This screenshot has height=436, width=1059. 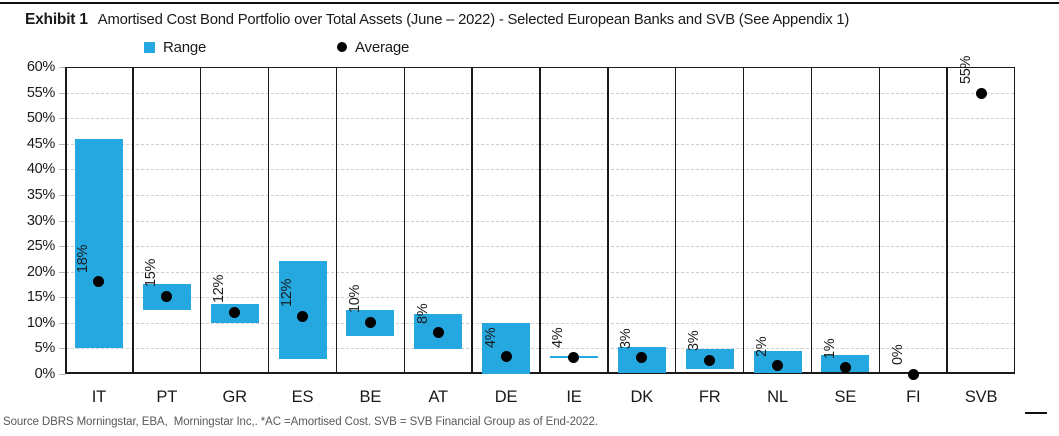 I want to click on legend-item-range: Range, so click(x=175, y=47).